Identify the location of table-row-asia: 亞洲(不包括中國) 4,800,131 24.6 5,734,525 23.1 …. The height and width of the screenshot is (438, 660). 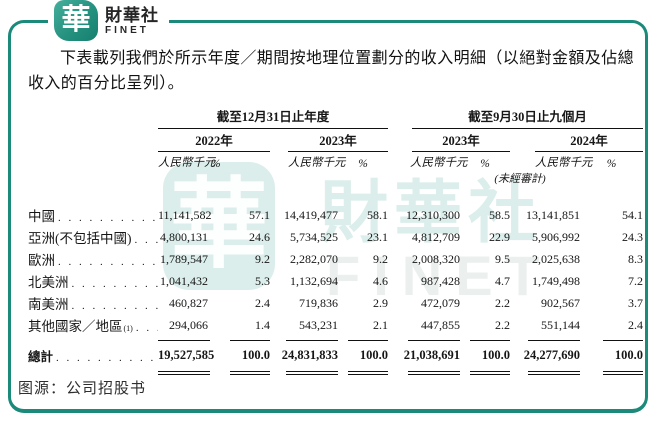
(335, 237).